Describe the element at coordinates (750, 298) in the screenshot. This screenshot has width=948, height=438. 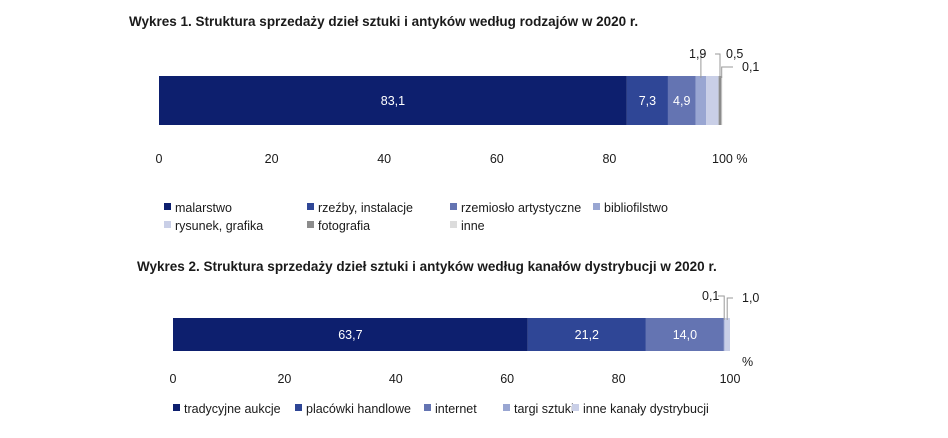
I see `data-label: 1,0` at that location.